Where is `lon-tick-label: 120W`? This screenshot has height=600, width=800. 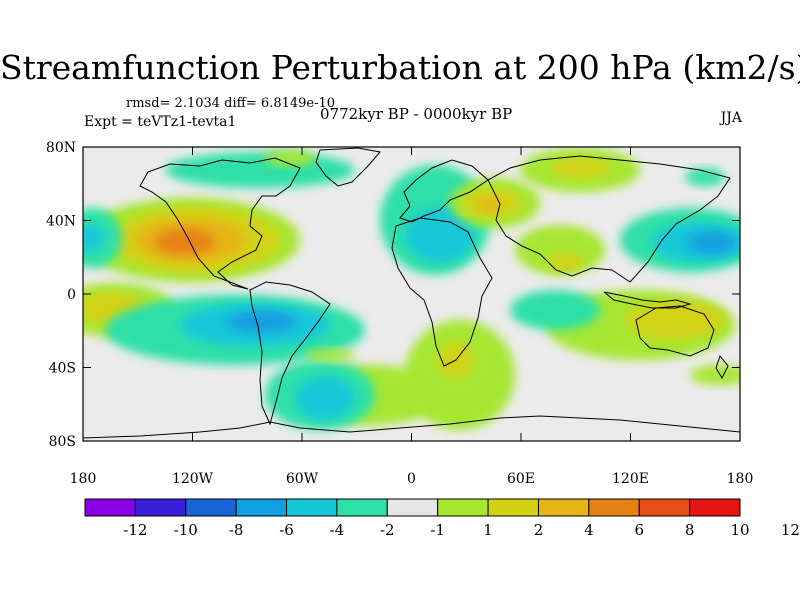 lon-tick-label: 120W is located at coordinates (193, 479).